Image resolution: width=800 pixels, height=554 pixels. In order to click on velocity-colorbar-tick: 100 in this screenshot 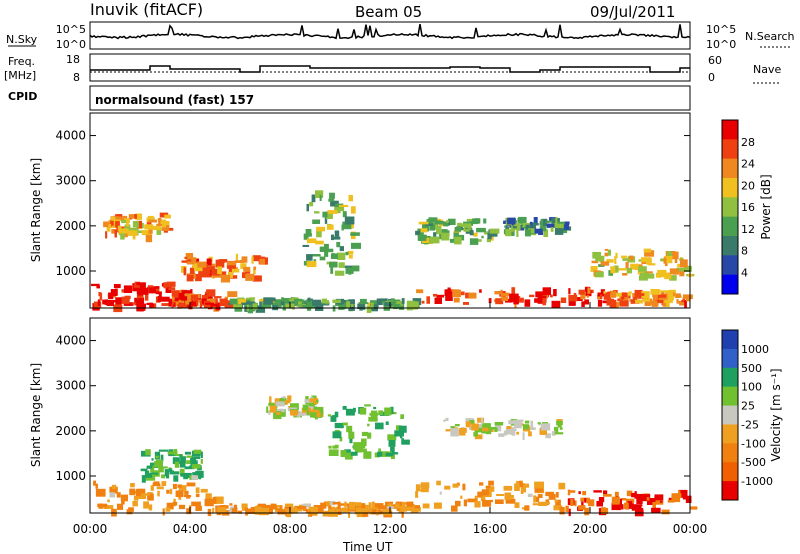, I will do `click(751, 387)`.